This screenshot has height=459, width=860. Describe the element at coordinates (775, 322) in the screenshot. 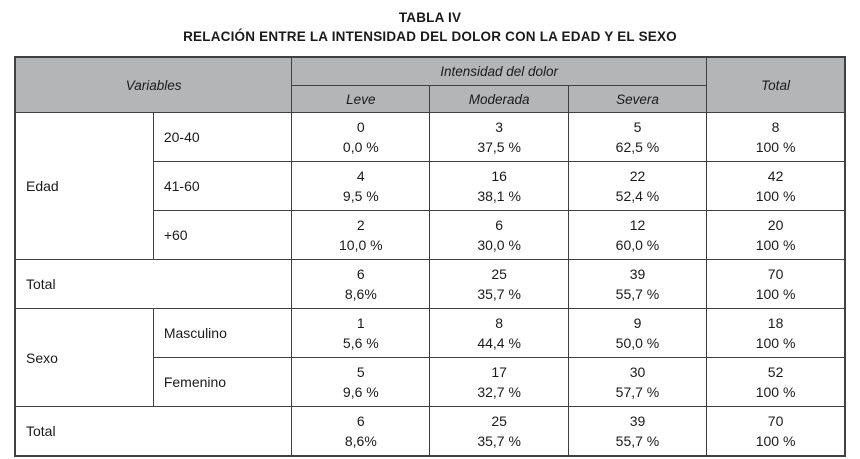

I see `cell-count: 18` at that location.